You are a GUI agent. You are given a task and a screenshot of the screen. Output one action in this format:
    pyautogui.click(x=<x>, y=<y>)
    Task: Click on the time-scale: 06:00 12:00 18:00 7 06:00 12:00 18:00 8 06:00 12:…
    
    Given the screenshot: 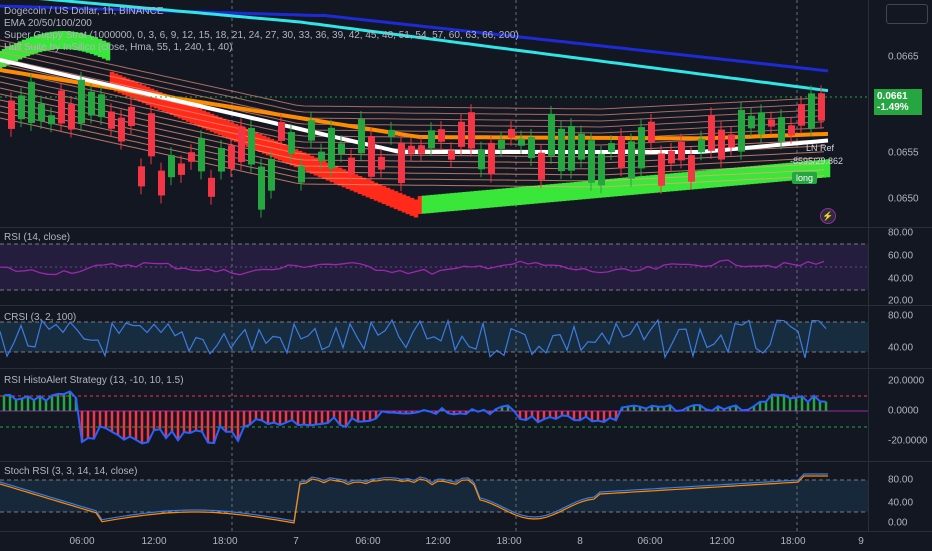 What is the action you would take?
    pyautogui.click(x=466, y=541)
    